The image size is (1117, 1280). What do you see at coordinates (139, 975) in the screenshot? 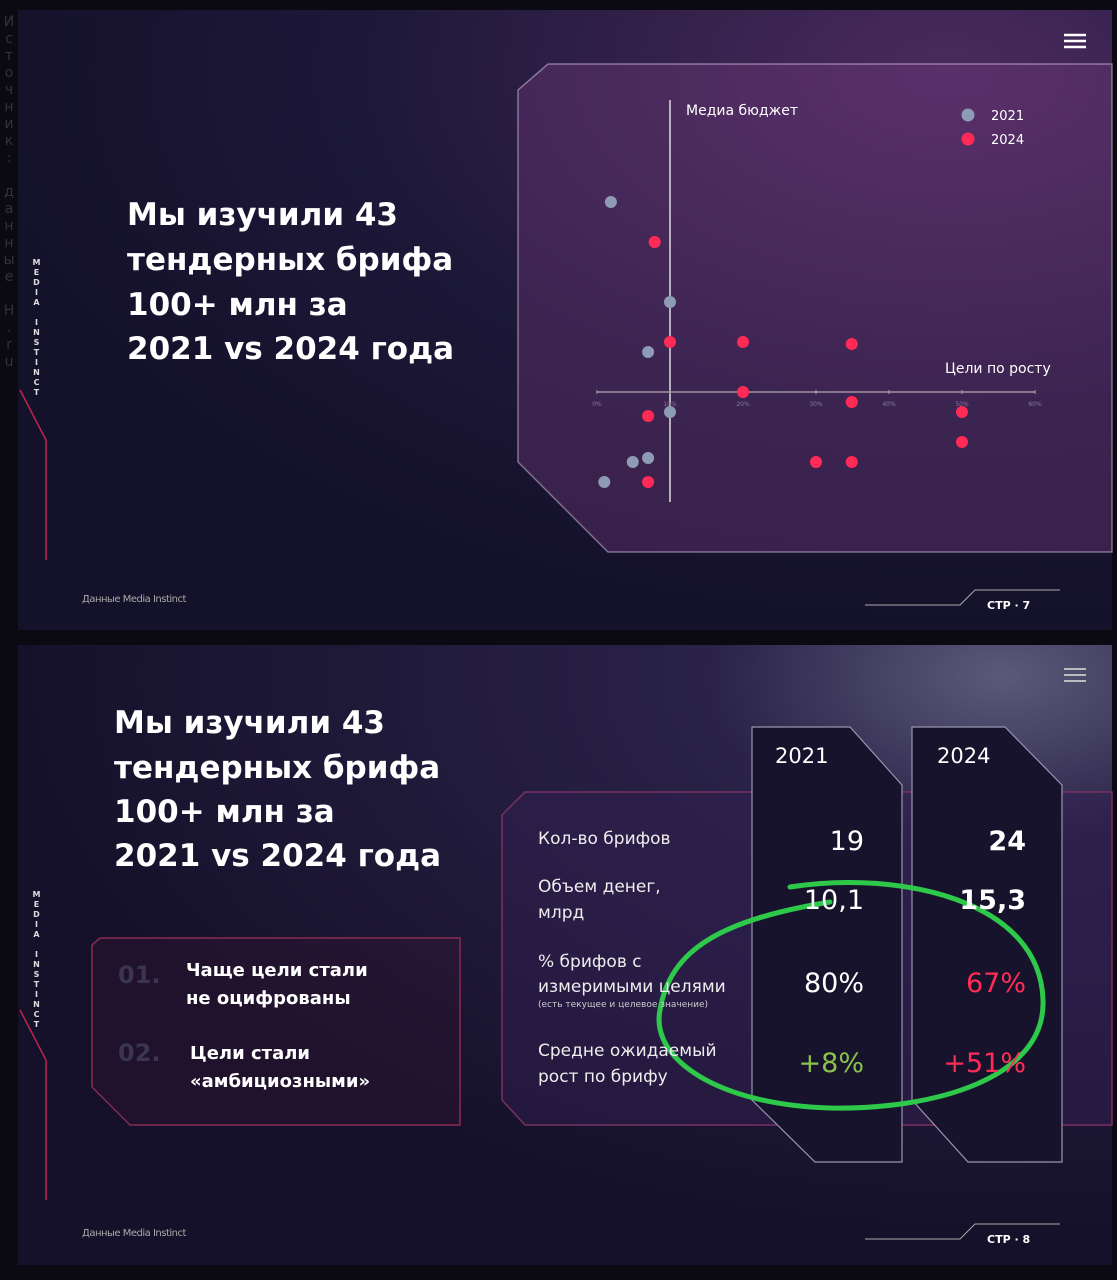
I see `finding-number: 01.` at bounding box center [139, 975].